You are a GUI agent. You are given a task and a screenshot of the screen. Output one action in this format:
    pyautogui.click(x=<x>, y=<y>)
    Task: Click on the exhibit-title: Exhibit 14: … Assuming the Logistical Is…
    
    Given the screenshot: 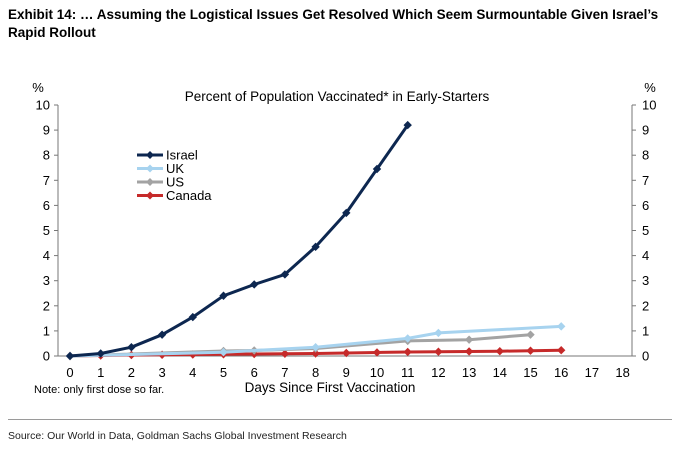 What is the action you would take?
    pyautogui.click(x=333, y=23)
    